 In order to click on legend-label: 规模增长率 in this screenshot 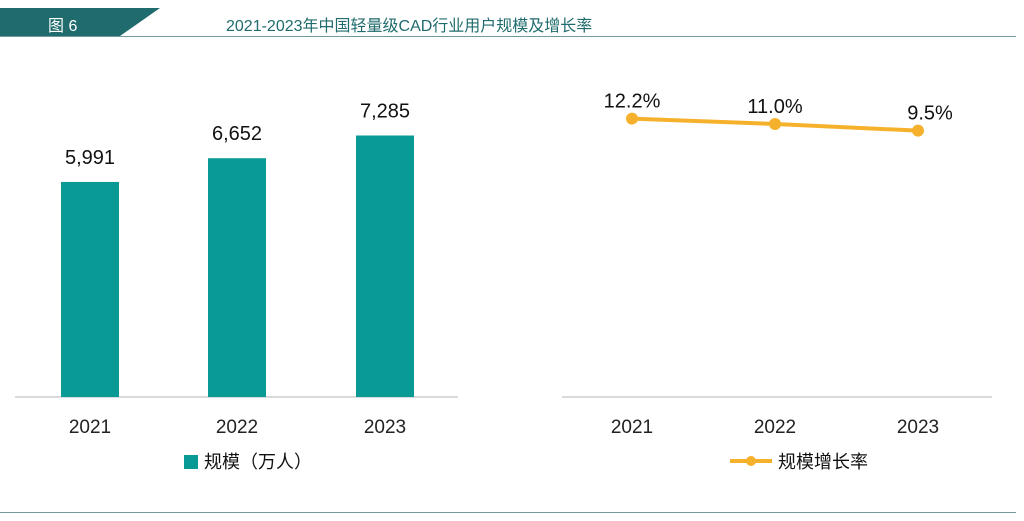, I will do `click(823, 462)`.